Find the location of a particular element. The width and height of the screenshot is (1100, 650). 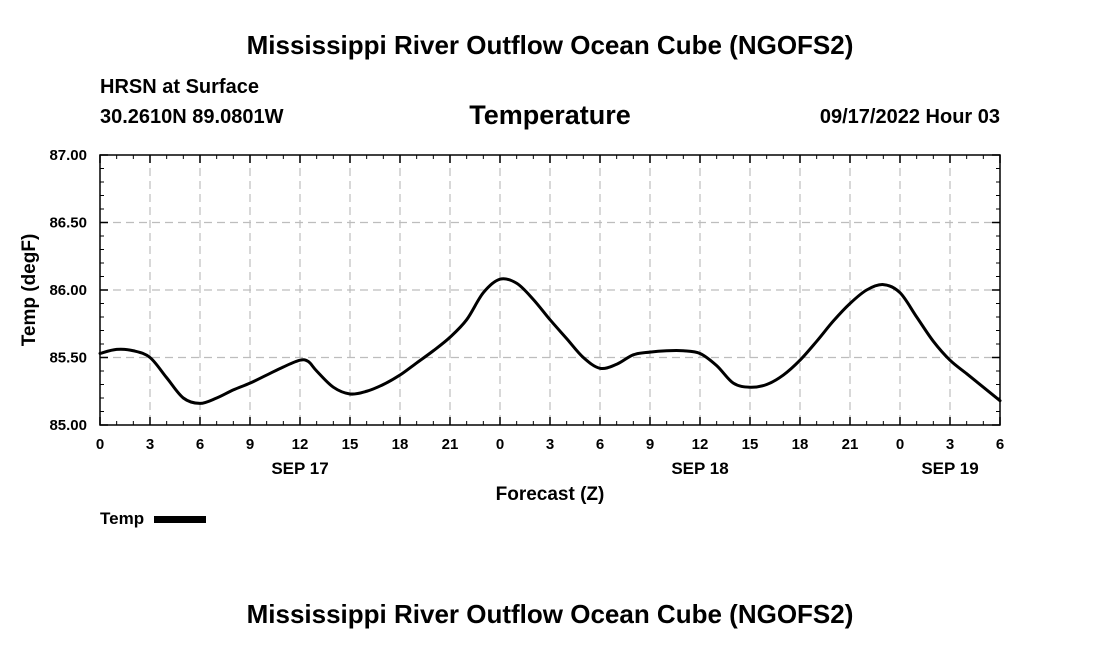

date-label: SEP 19 is located at coordinates (949, 468).